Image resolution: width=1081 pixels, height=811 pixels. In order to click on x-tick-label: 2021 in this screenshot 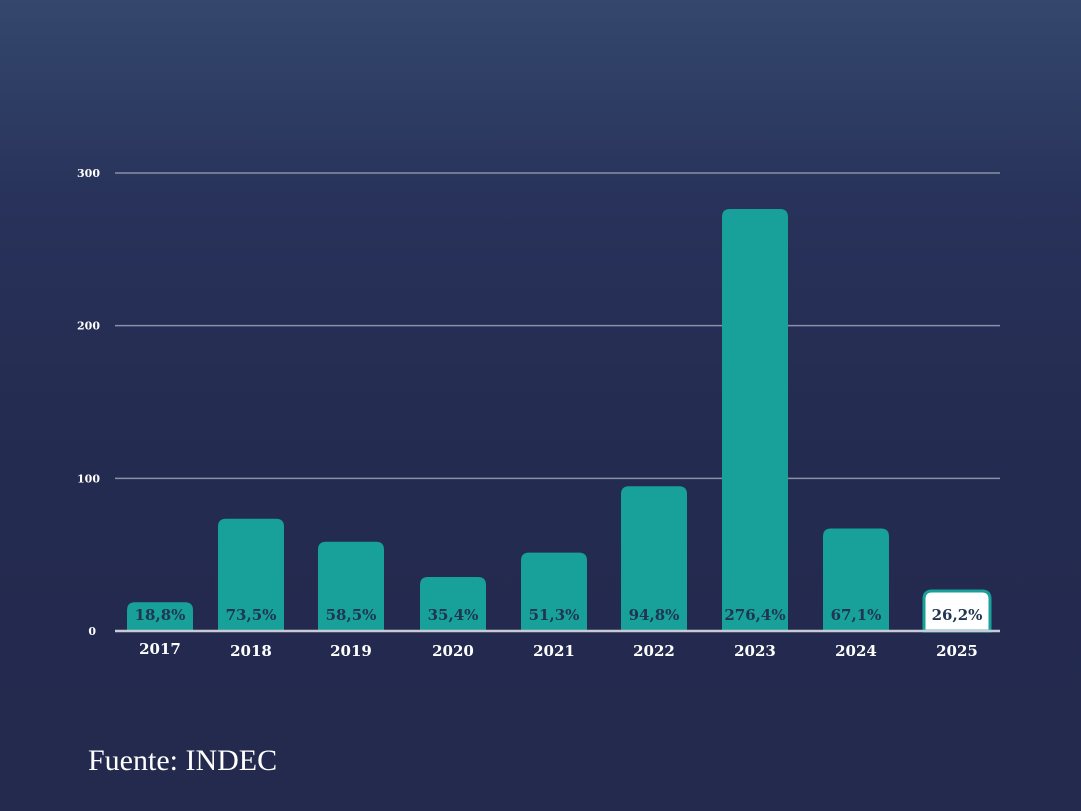, I will do `click(554, 651)`.